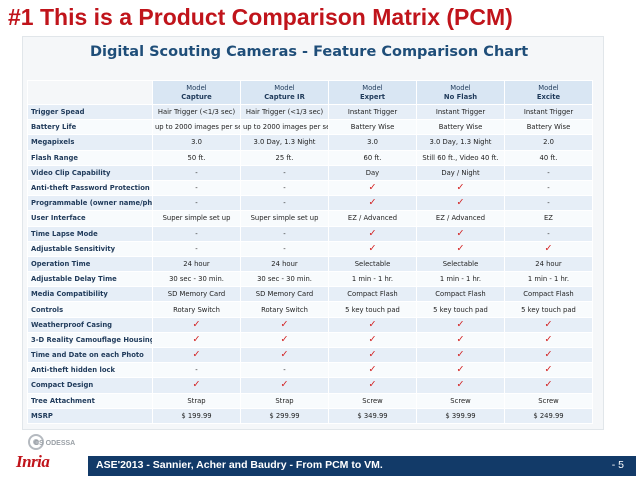  I want to click on feature-label: Compact Design, so click(90, 385).